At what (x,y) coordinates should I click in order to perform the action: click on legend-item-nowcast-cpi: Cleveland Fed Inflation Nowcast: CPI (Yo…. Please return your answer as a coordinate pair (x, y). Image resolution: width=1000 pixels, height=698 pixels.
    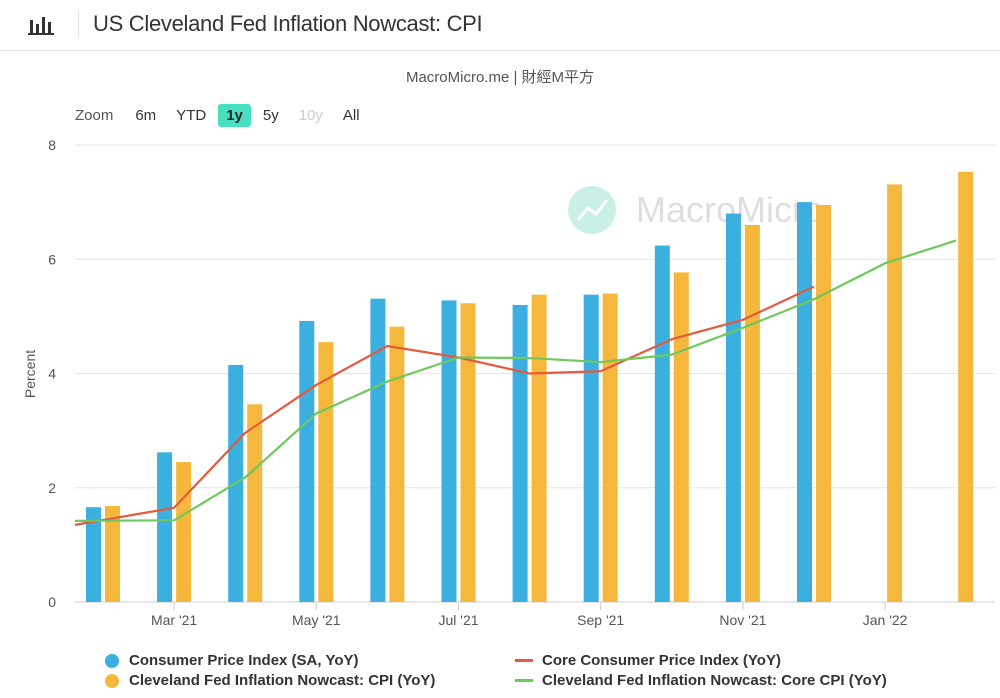
    Looking at the image, I should click on (270, 680).